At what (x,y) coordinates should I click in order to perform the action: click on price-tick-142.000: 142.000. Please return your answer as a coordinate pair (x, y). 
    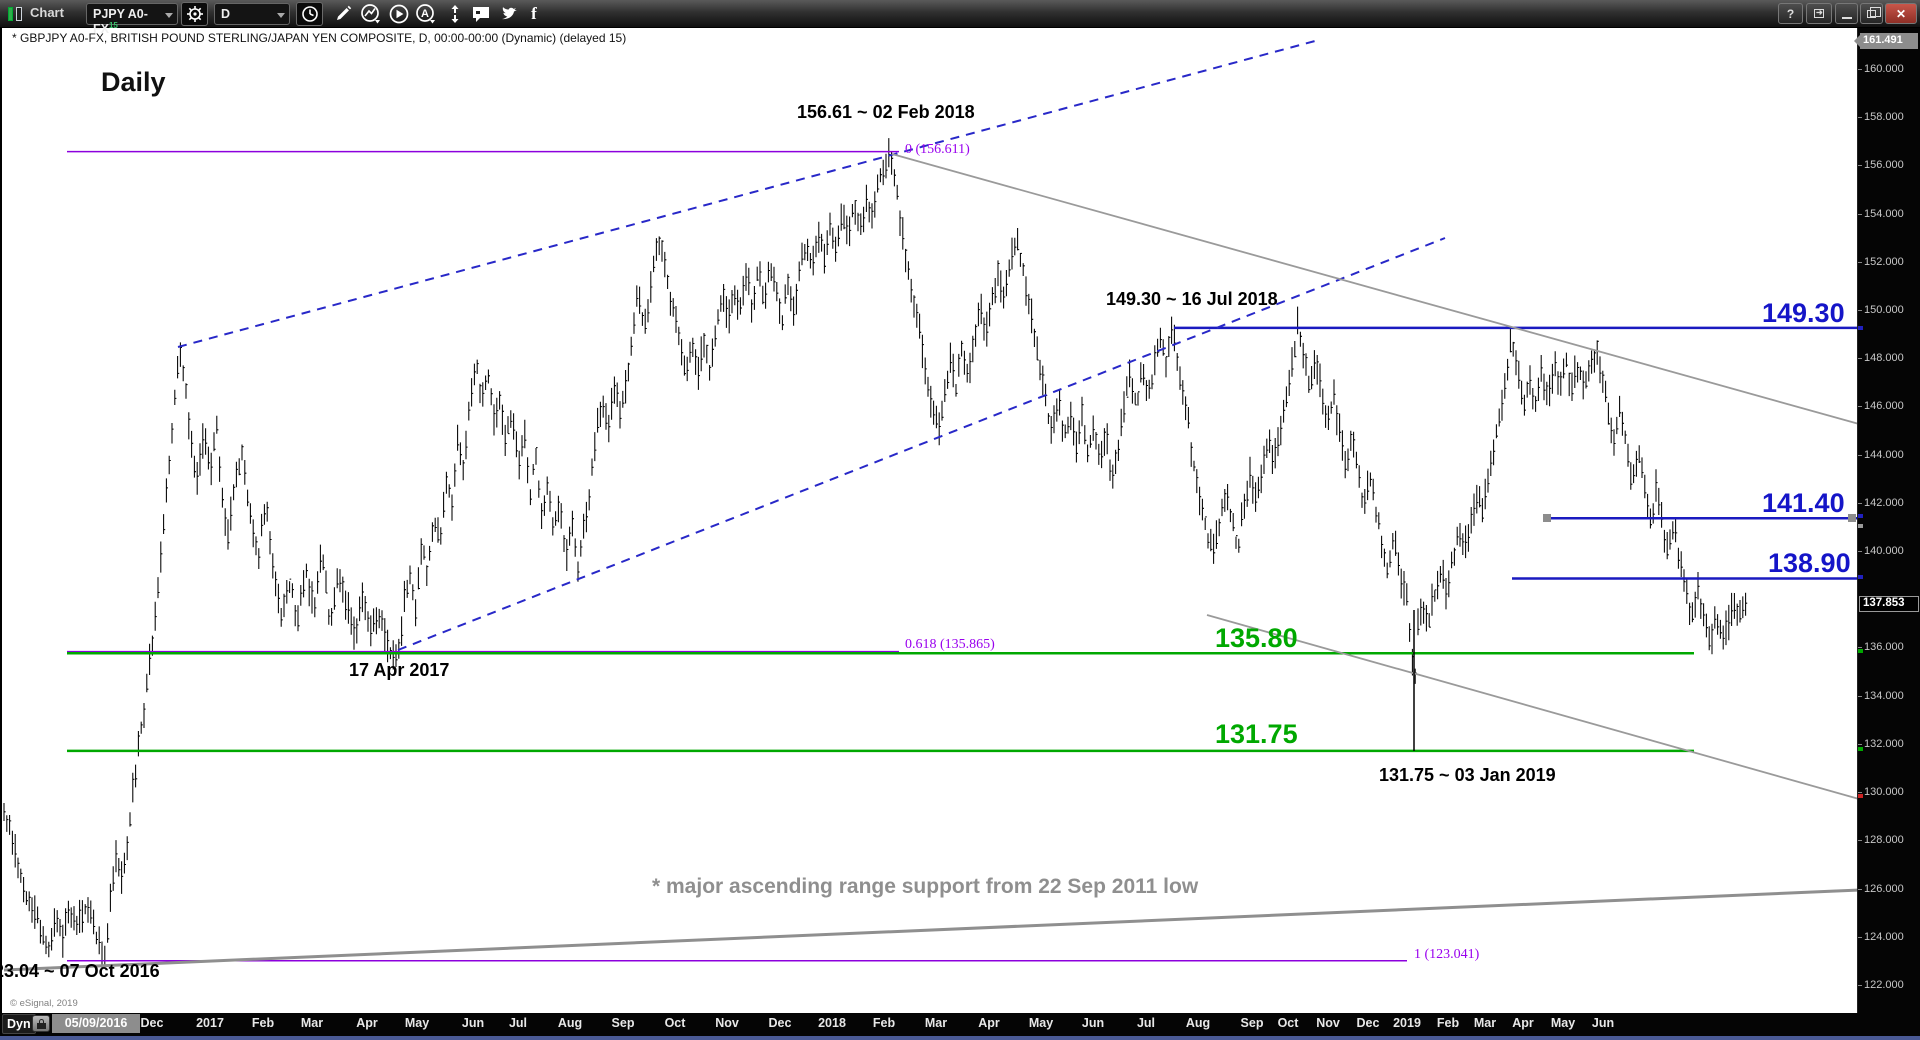
    Looking at the image, I should click on (1889, 504).